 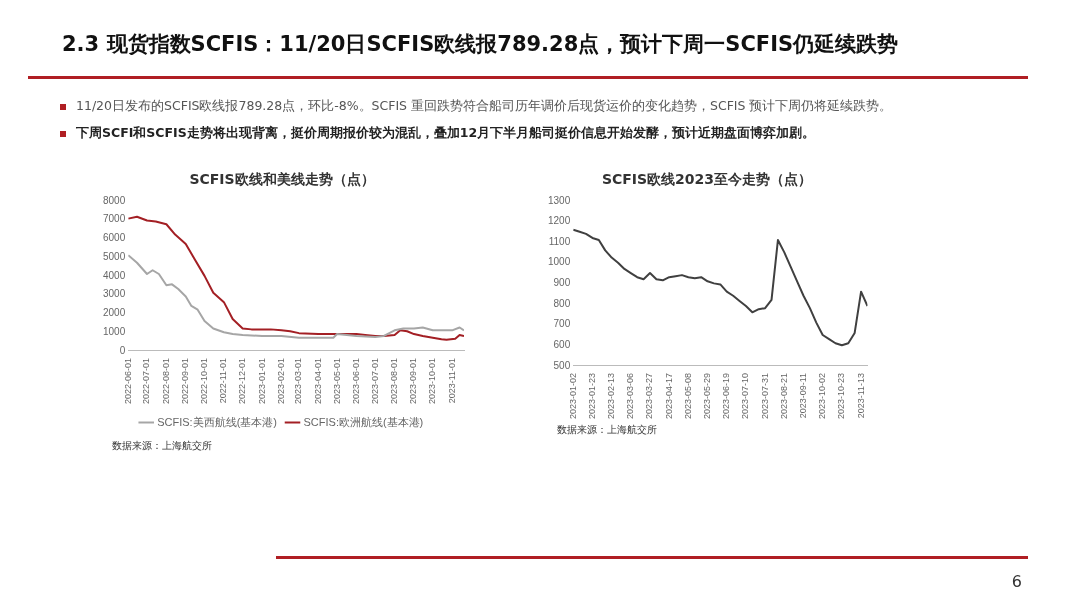 I want to click on x-tick-label: 2023-05-08, so click(x=687, y=396).